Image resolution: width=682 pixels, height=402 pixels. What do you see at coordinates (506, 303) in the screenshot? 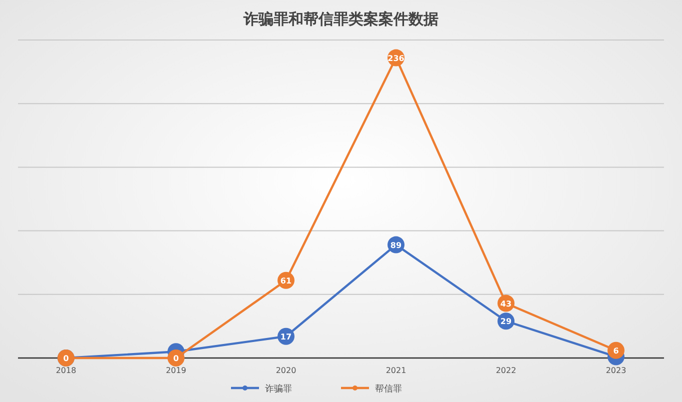
I see `data-label: 43` at bounding box center [506, 303].